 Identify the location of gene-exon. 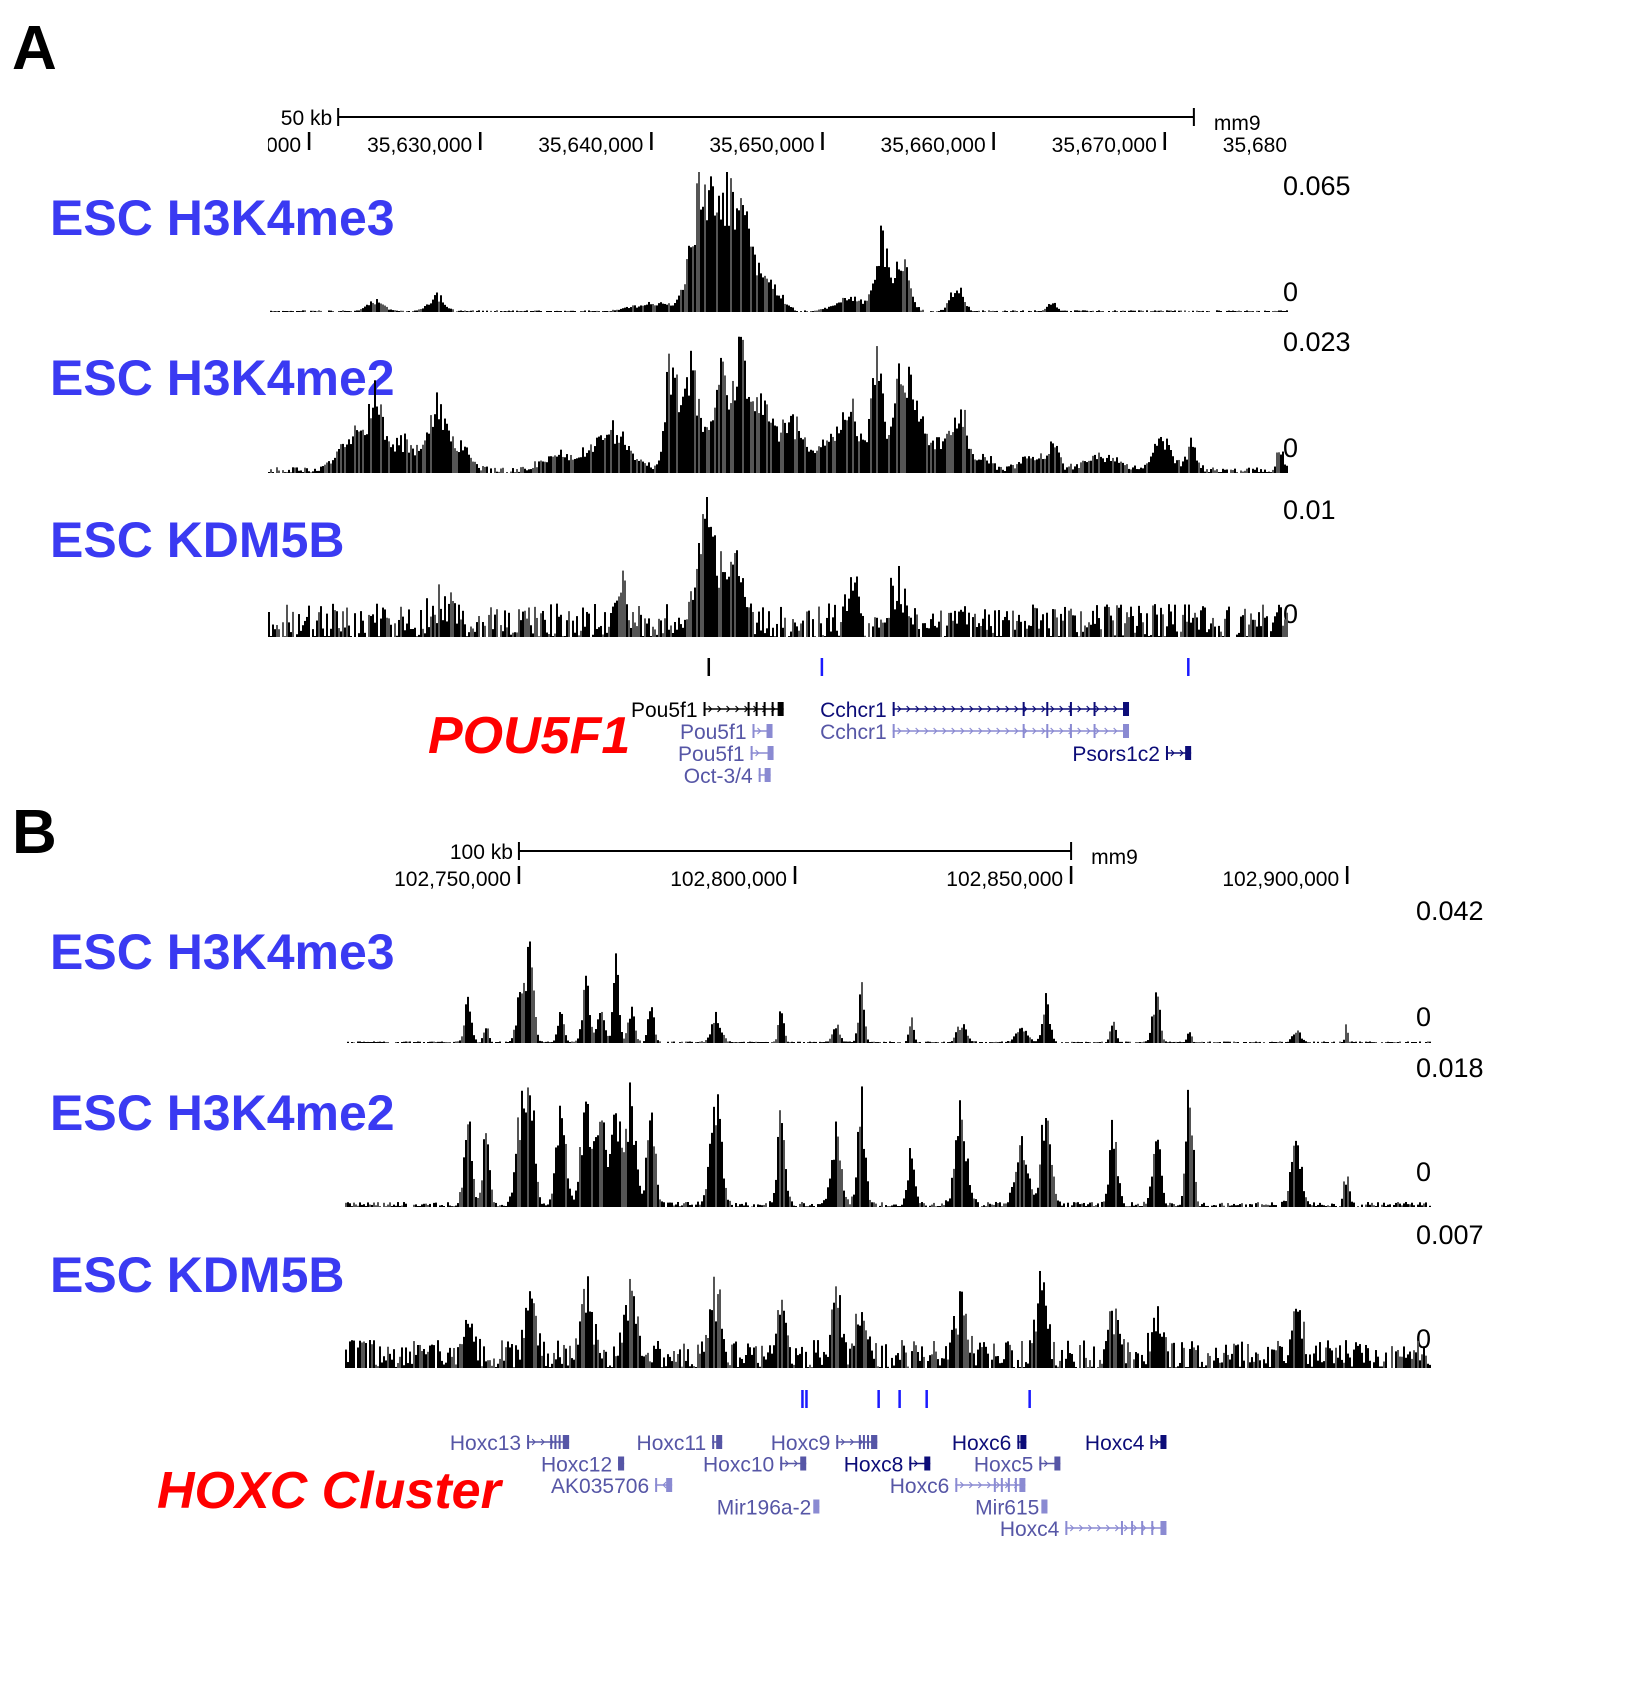
(1126, 731).